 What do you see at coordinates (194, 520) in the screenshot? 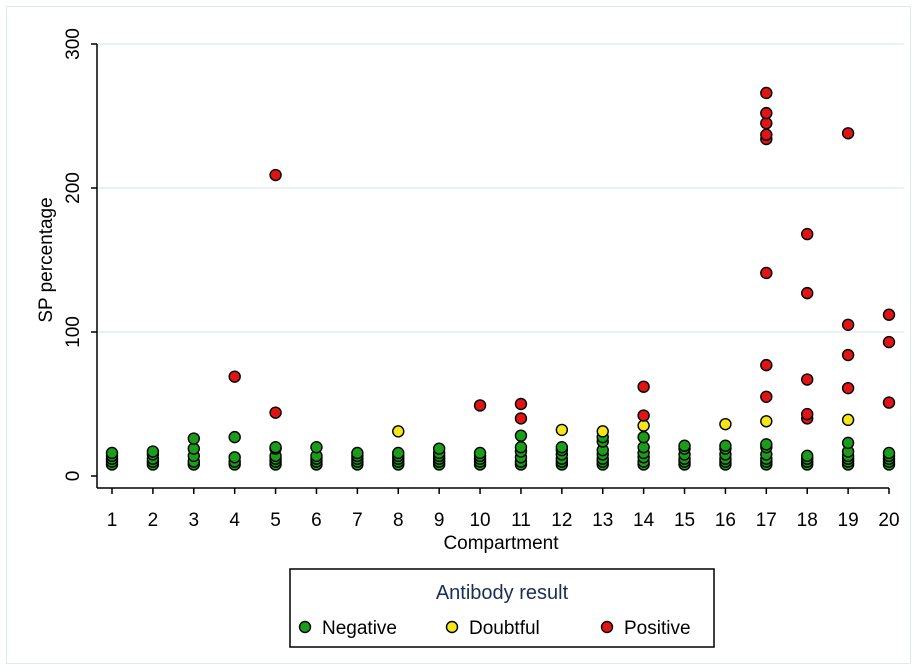
I see `x-tick-label: 3` at bounding box center [194, 520].